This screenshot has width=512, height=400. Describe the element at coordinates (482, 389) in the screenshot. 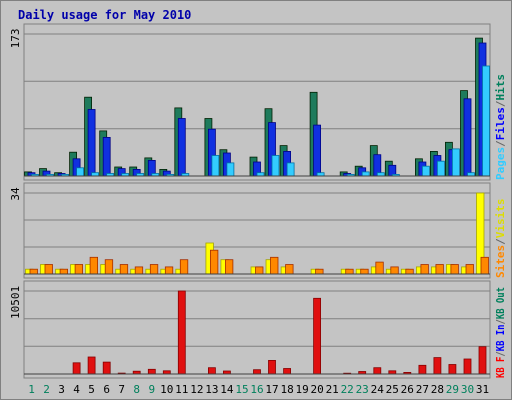

I see `x-tick-label: 31` at that location.